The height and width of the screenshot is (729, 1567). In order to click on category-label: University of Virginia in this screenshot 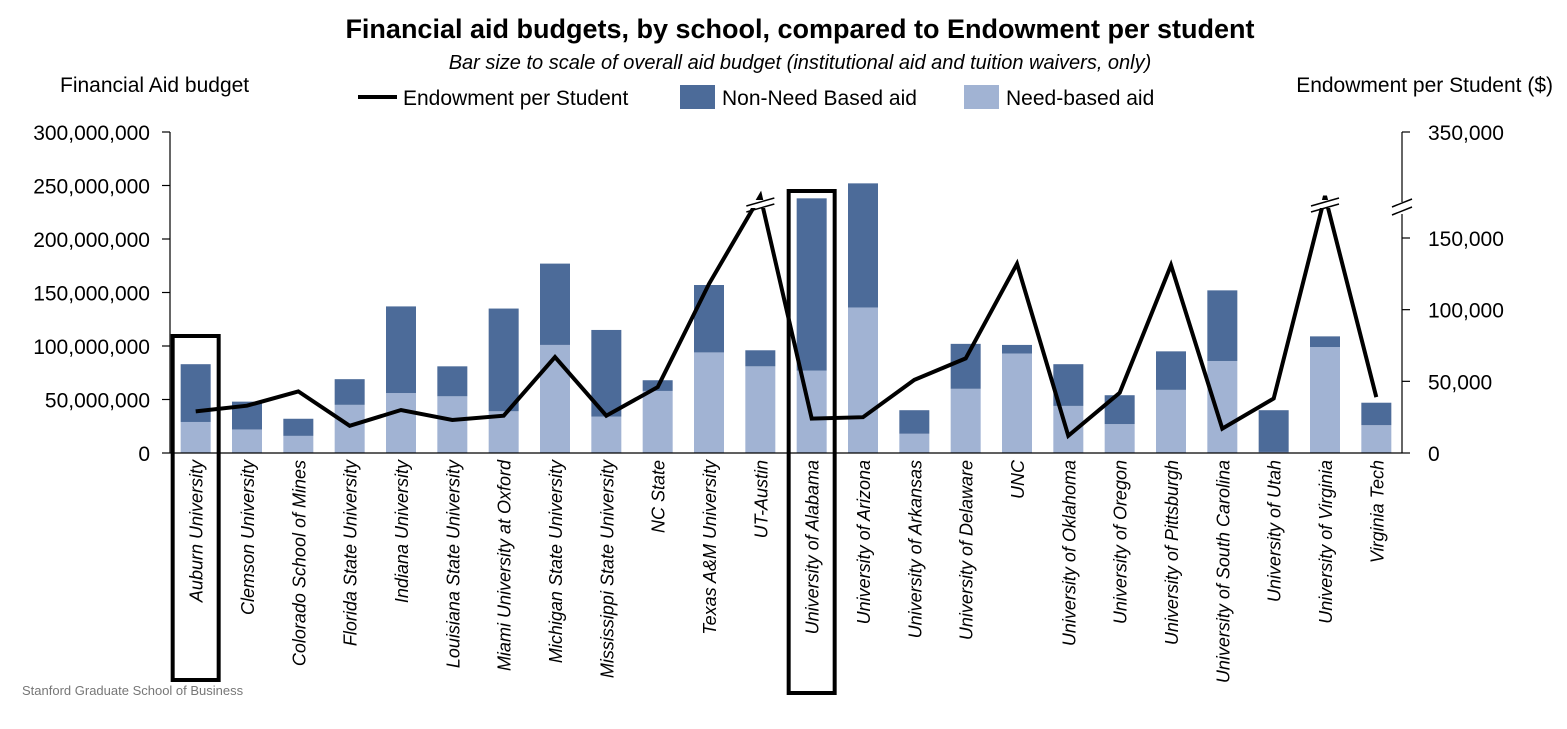, I will do `click(1326, 542)`.